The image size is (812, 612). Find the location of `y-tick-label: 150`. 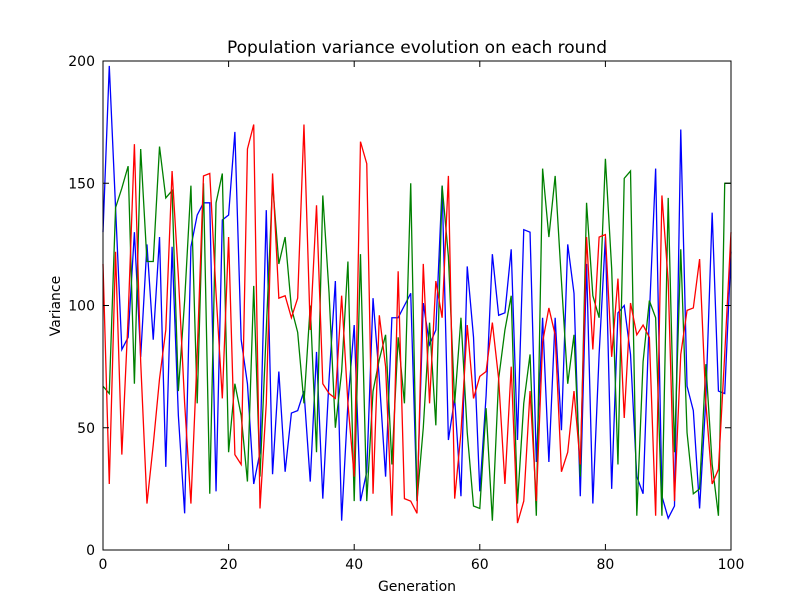

y-tick-label: 150 is located at coordinates (81, 184).